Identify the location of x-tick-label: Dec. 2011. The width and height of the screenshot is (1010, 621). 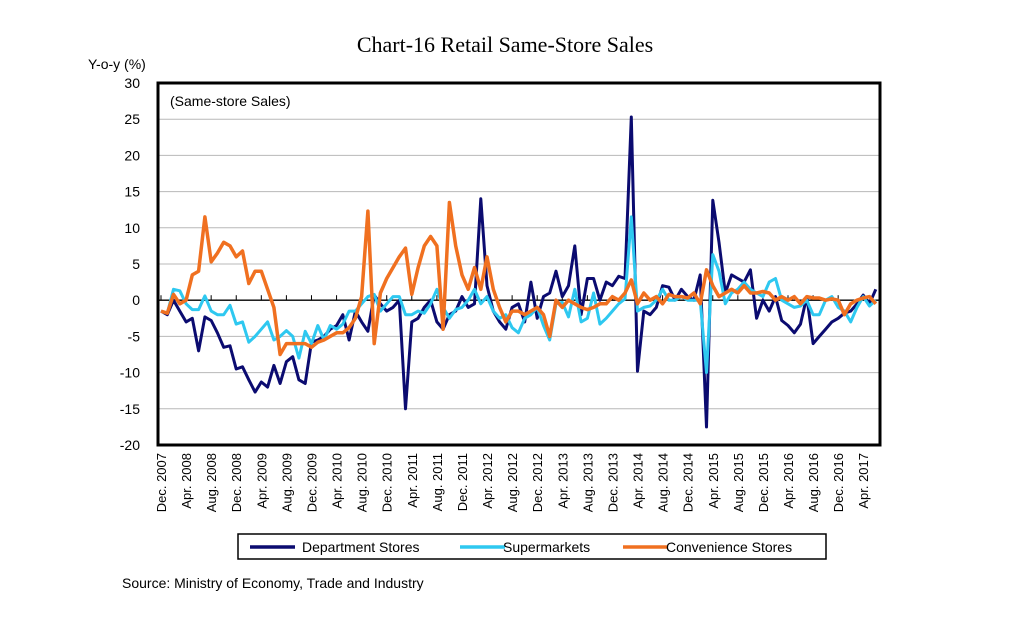
(462, 482).